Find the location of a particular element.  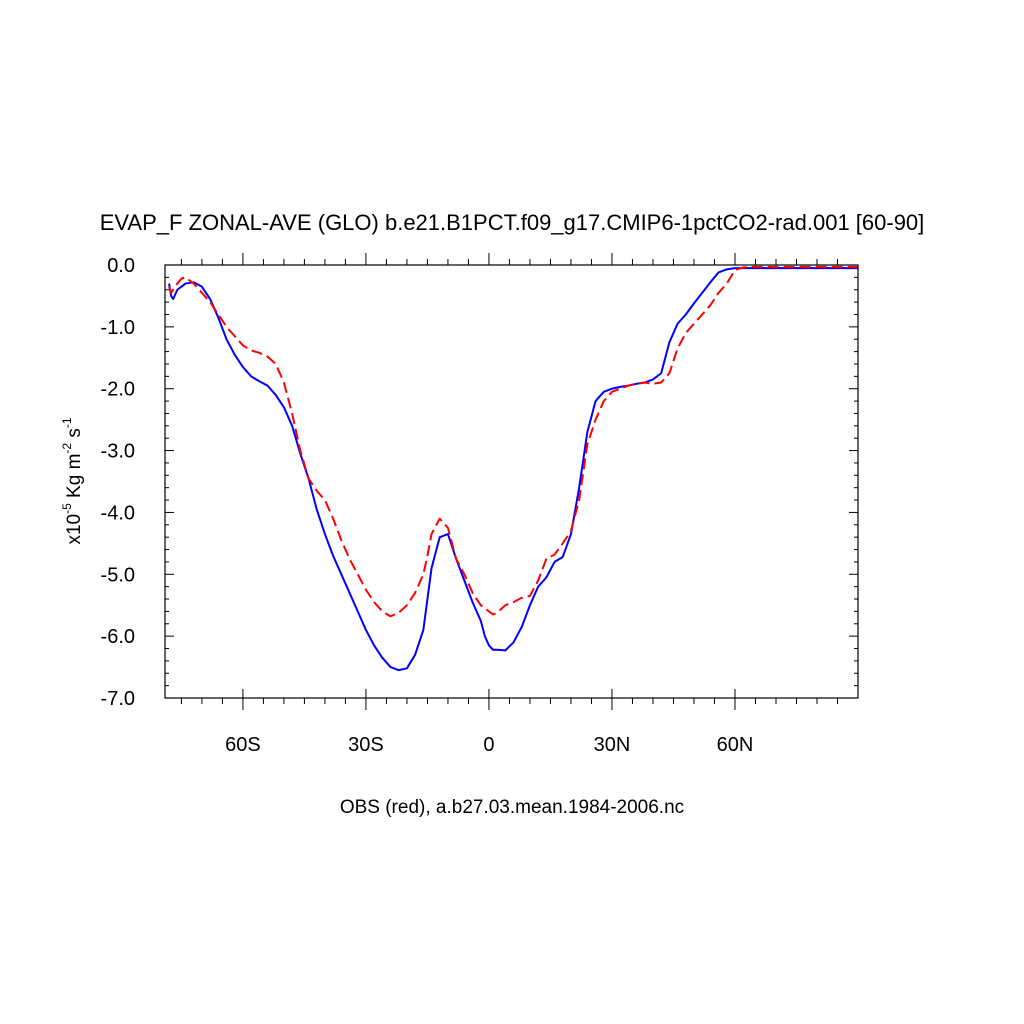

y-axis-label-exp2: -2 is located at coordinates (67, 448).